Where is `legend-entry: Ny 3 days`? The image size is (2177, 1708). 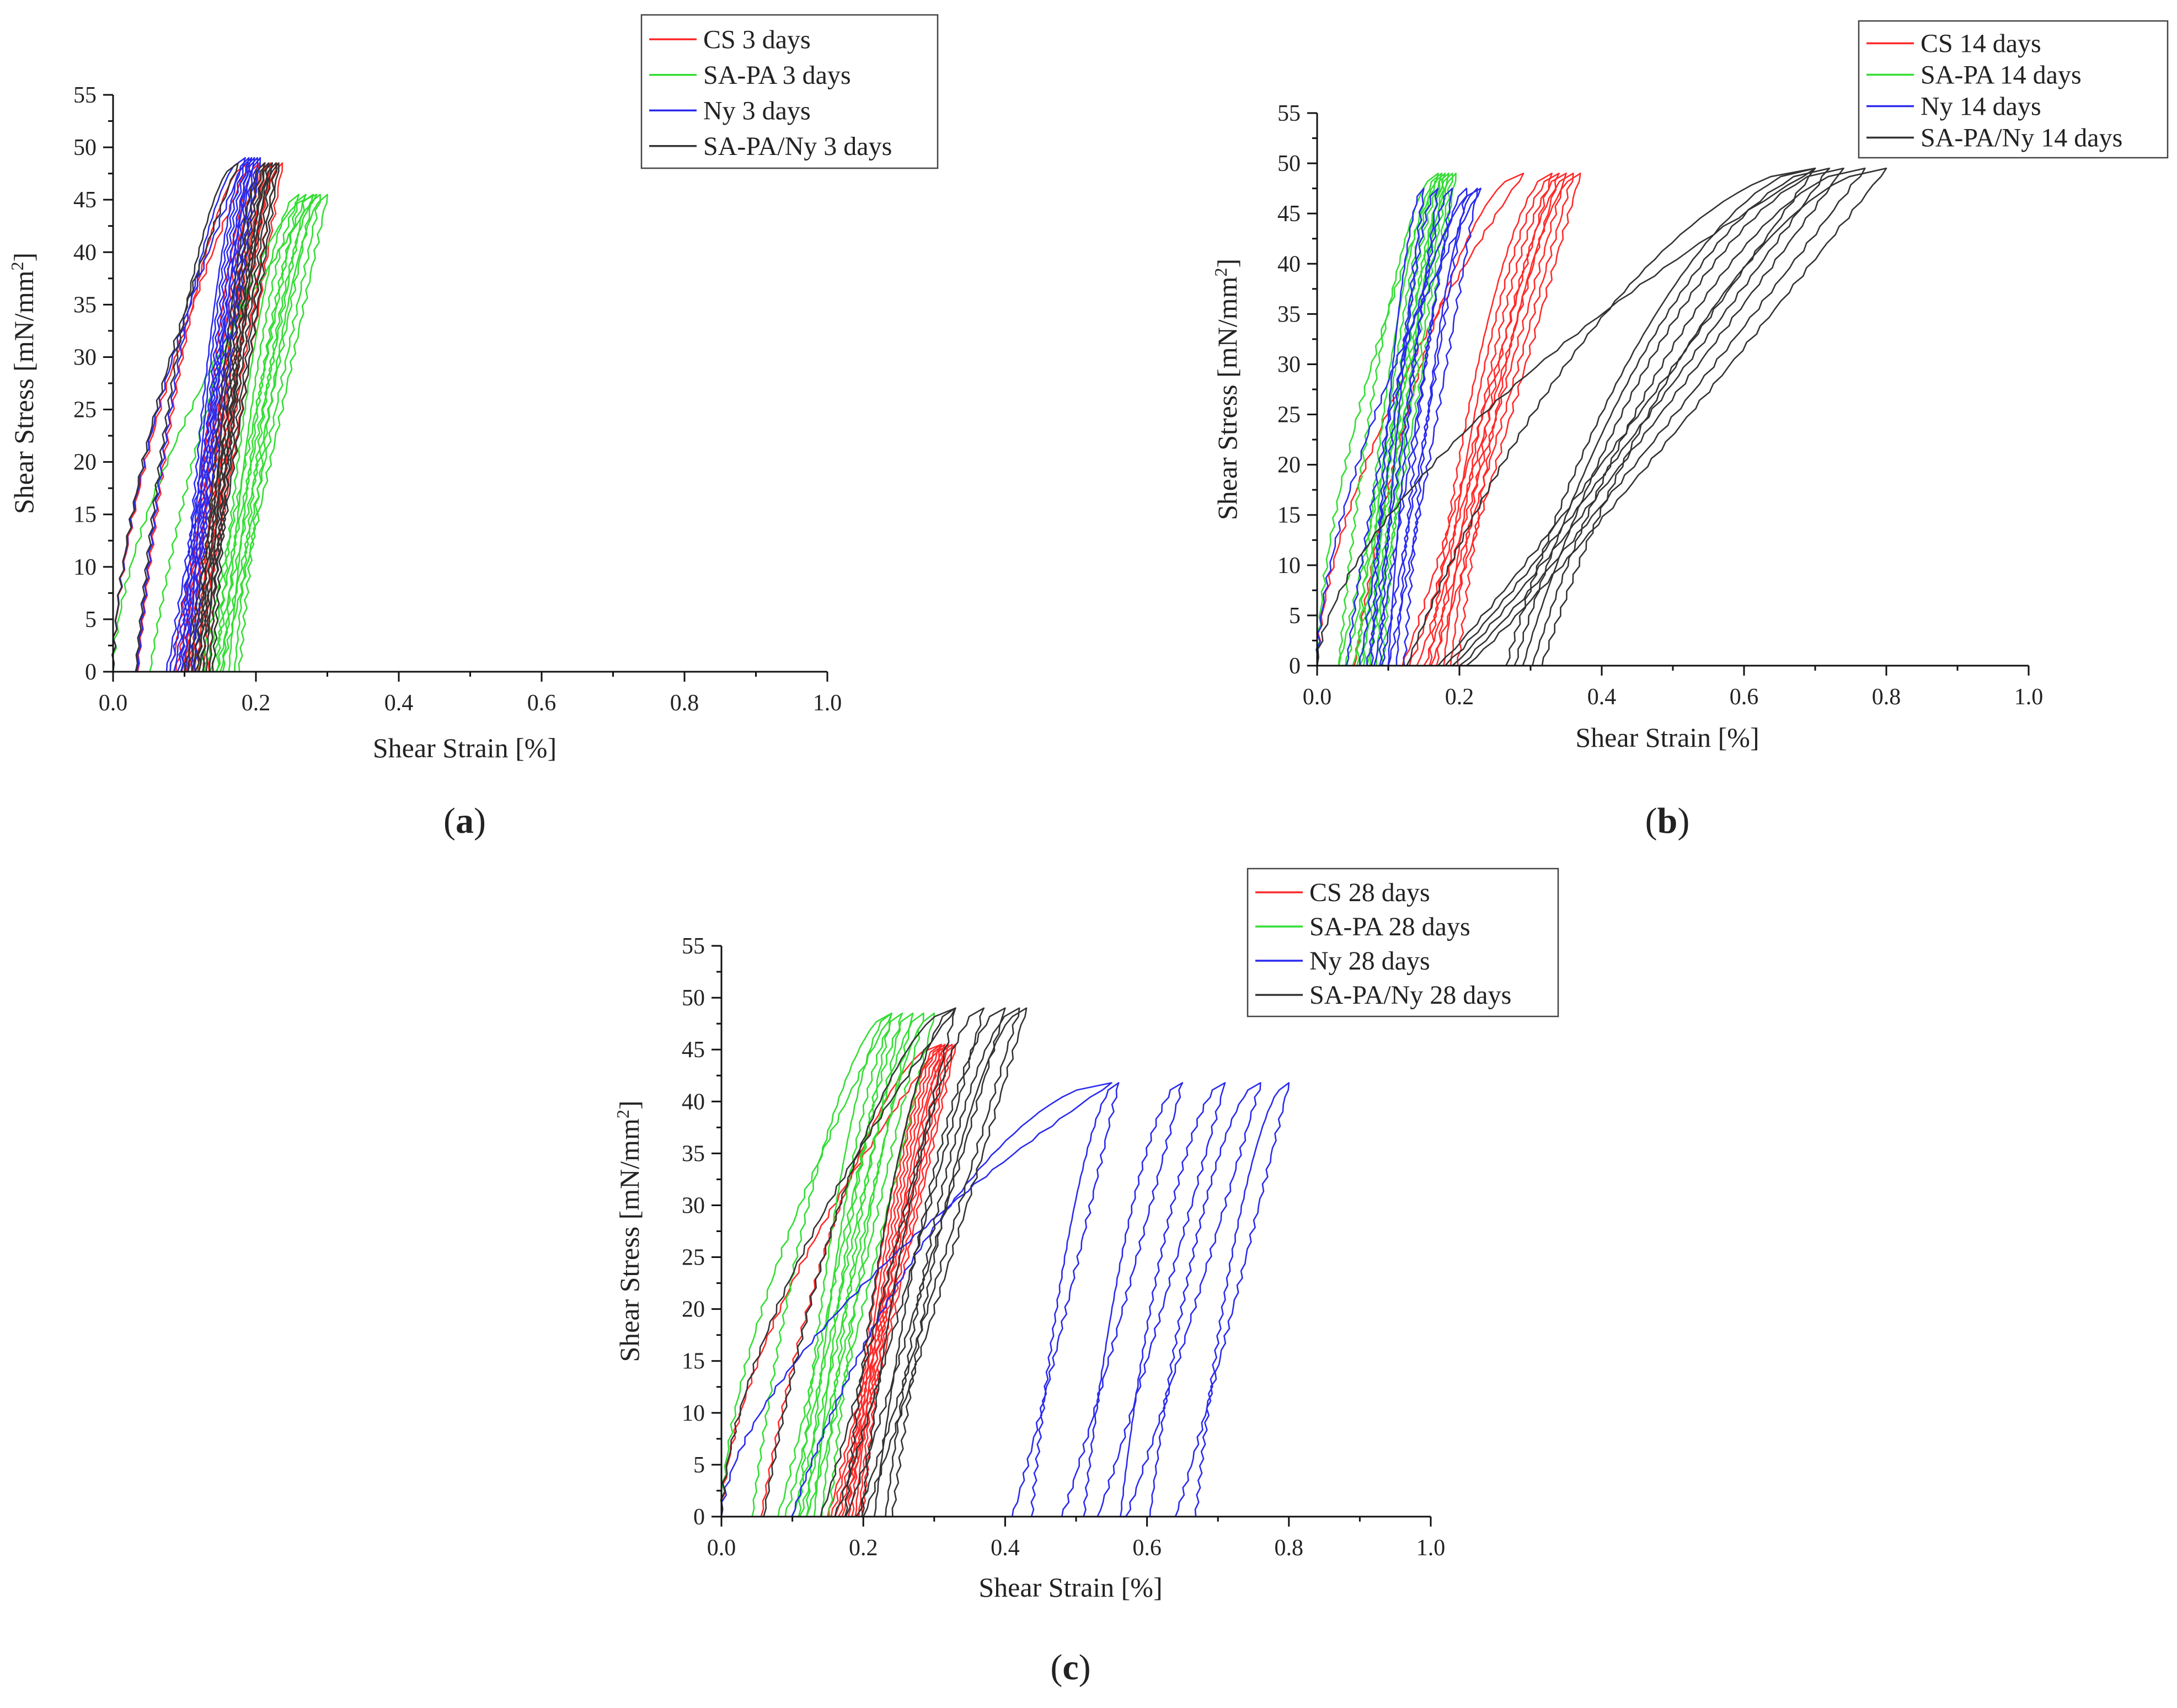 legend-entry: Ny 3 days is located at coordinates (757, 111).